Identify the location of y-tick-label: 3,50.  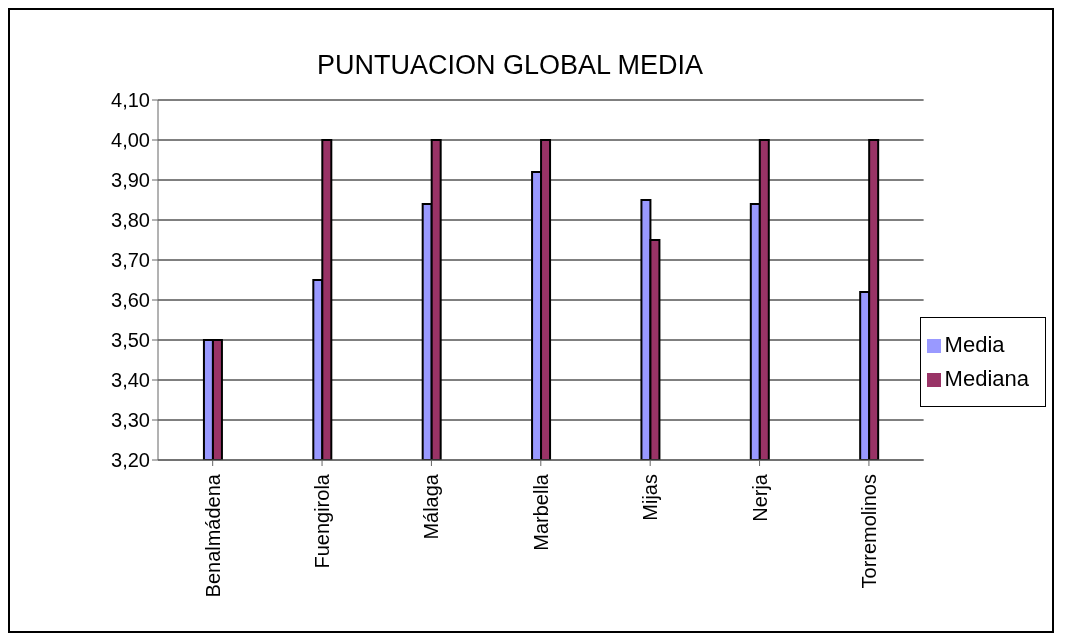
(130, 340).